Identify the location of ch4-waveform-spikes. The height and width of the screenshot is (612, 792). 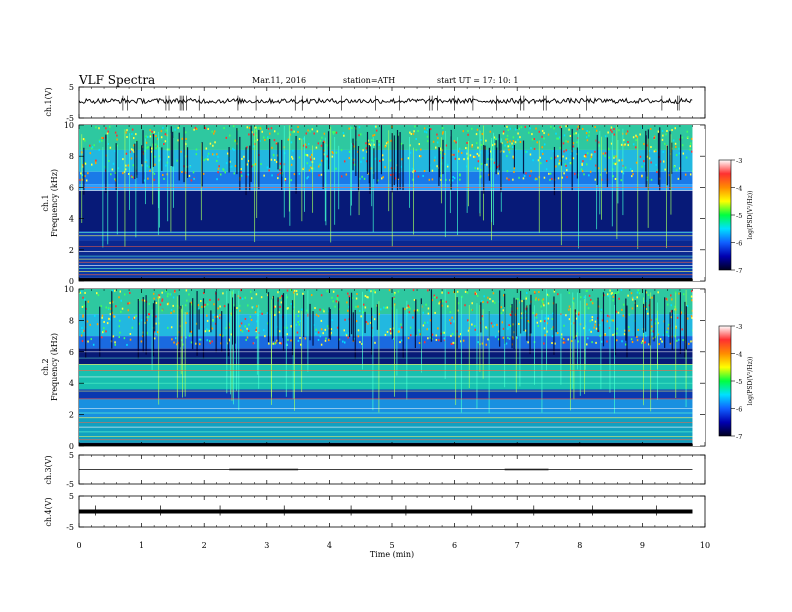
(376, 510).